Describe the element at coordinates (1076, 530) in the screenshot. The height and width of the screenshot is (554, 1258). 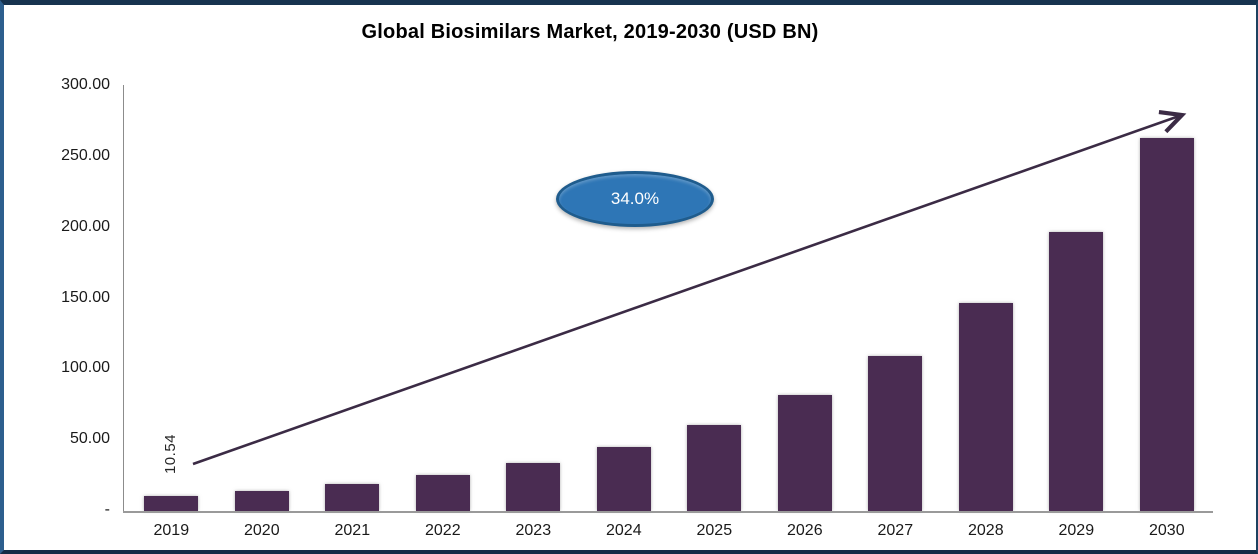
I see `x-label-2029: 2029` at that location.